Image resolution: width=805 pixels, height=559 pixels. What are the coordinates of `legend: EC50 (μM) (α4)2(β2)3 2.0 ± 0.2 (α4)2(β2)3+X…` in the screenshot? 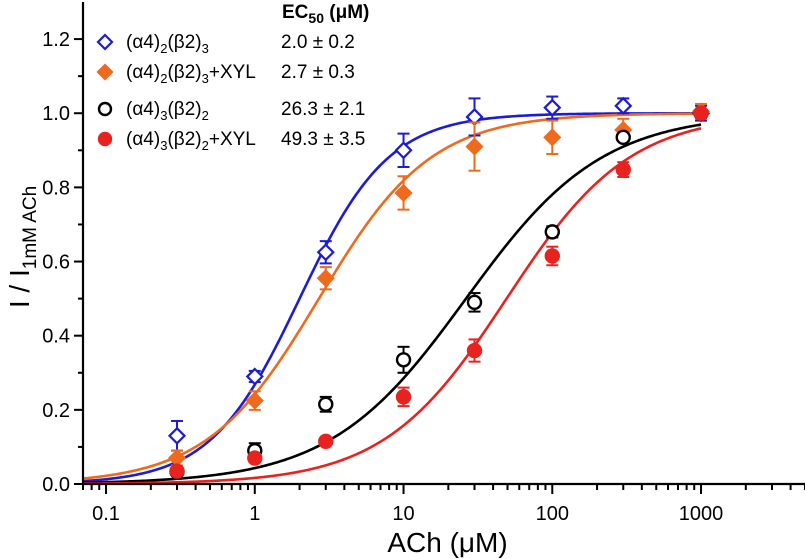 It's located at (232, 77).